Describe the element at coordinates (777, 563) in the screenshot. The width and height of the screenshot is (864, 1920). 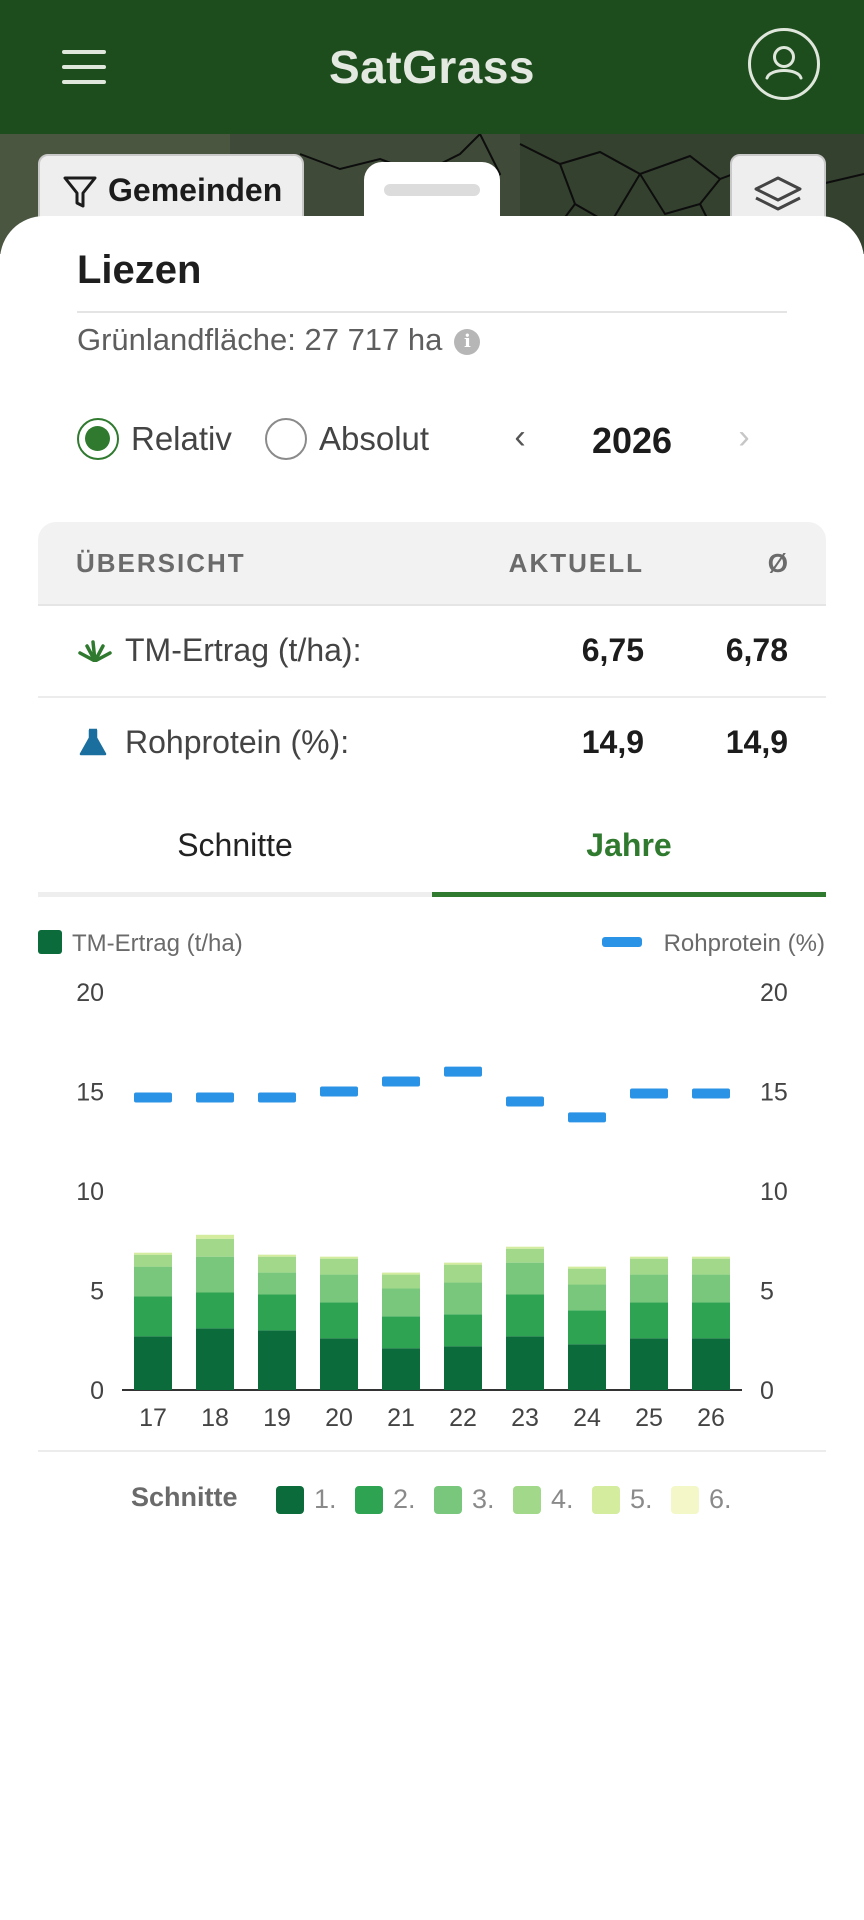
I see `average-header: Ø` at that location.